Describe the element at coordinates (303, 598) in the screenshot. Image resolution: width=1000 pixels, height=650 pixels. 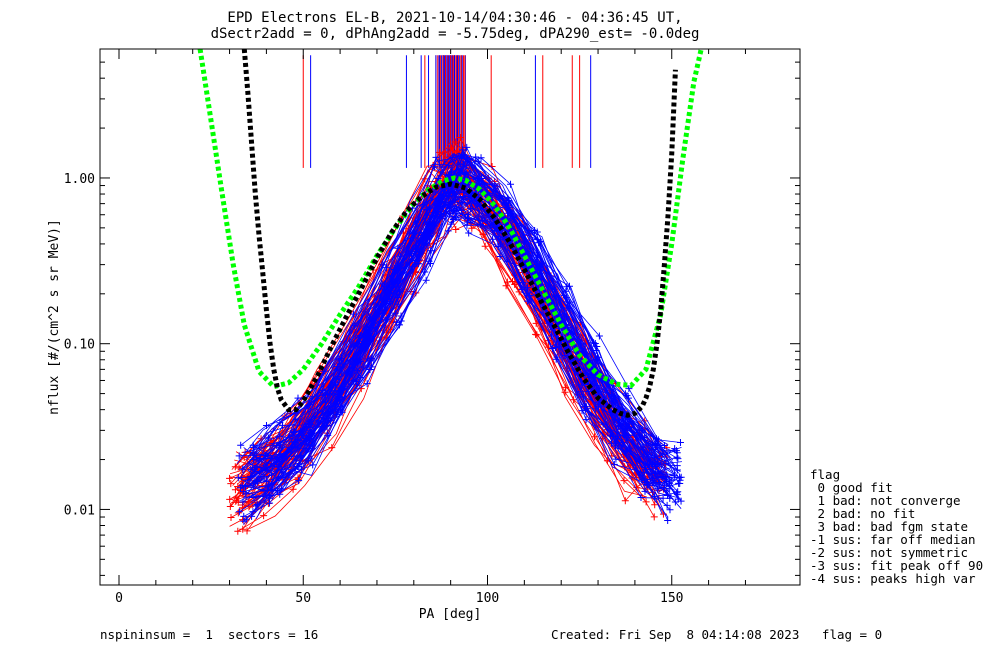
I see `x-tick-label: 50` at that location.